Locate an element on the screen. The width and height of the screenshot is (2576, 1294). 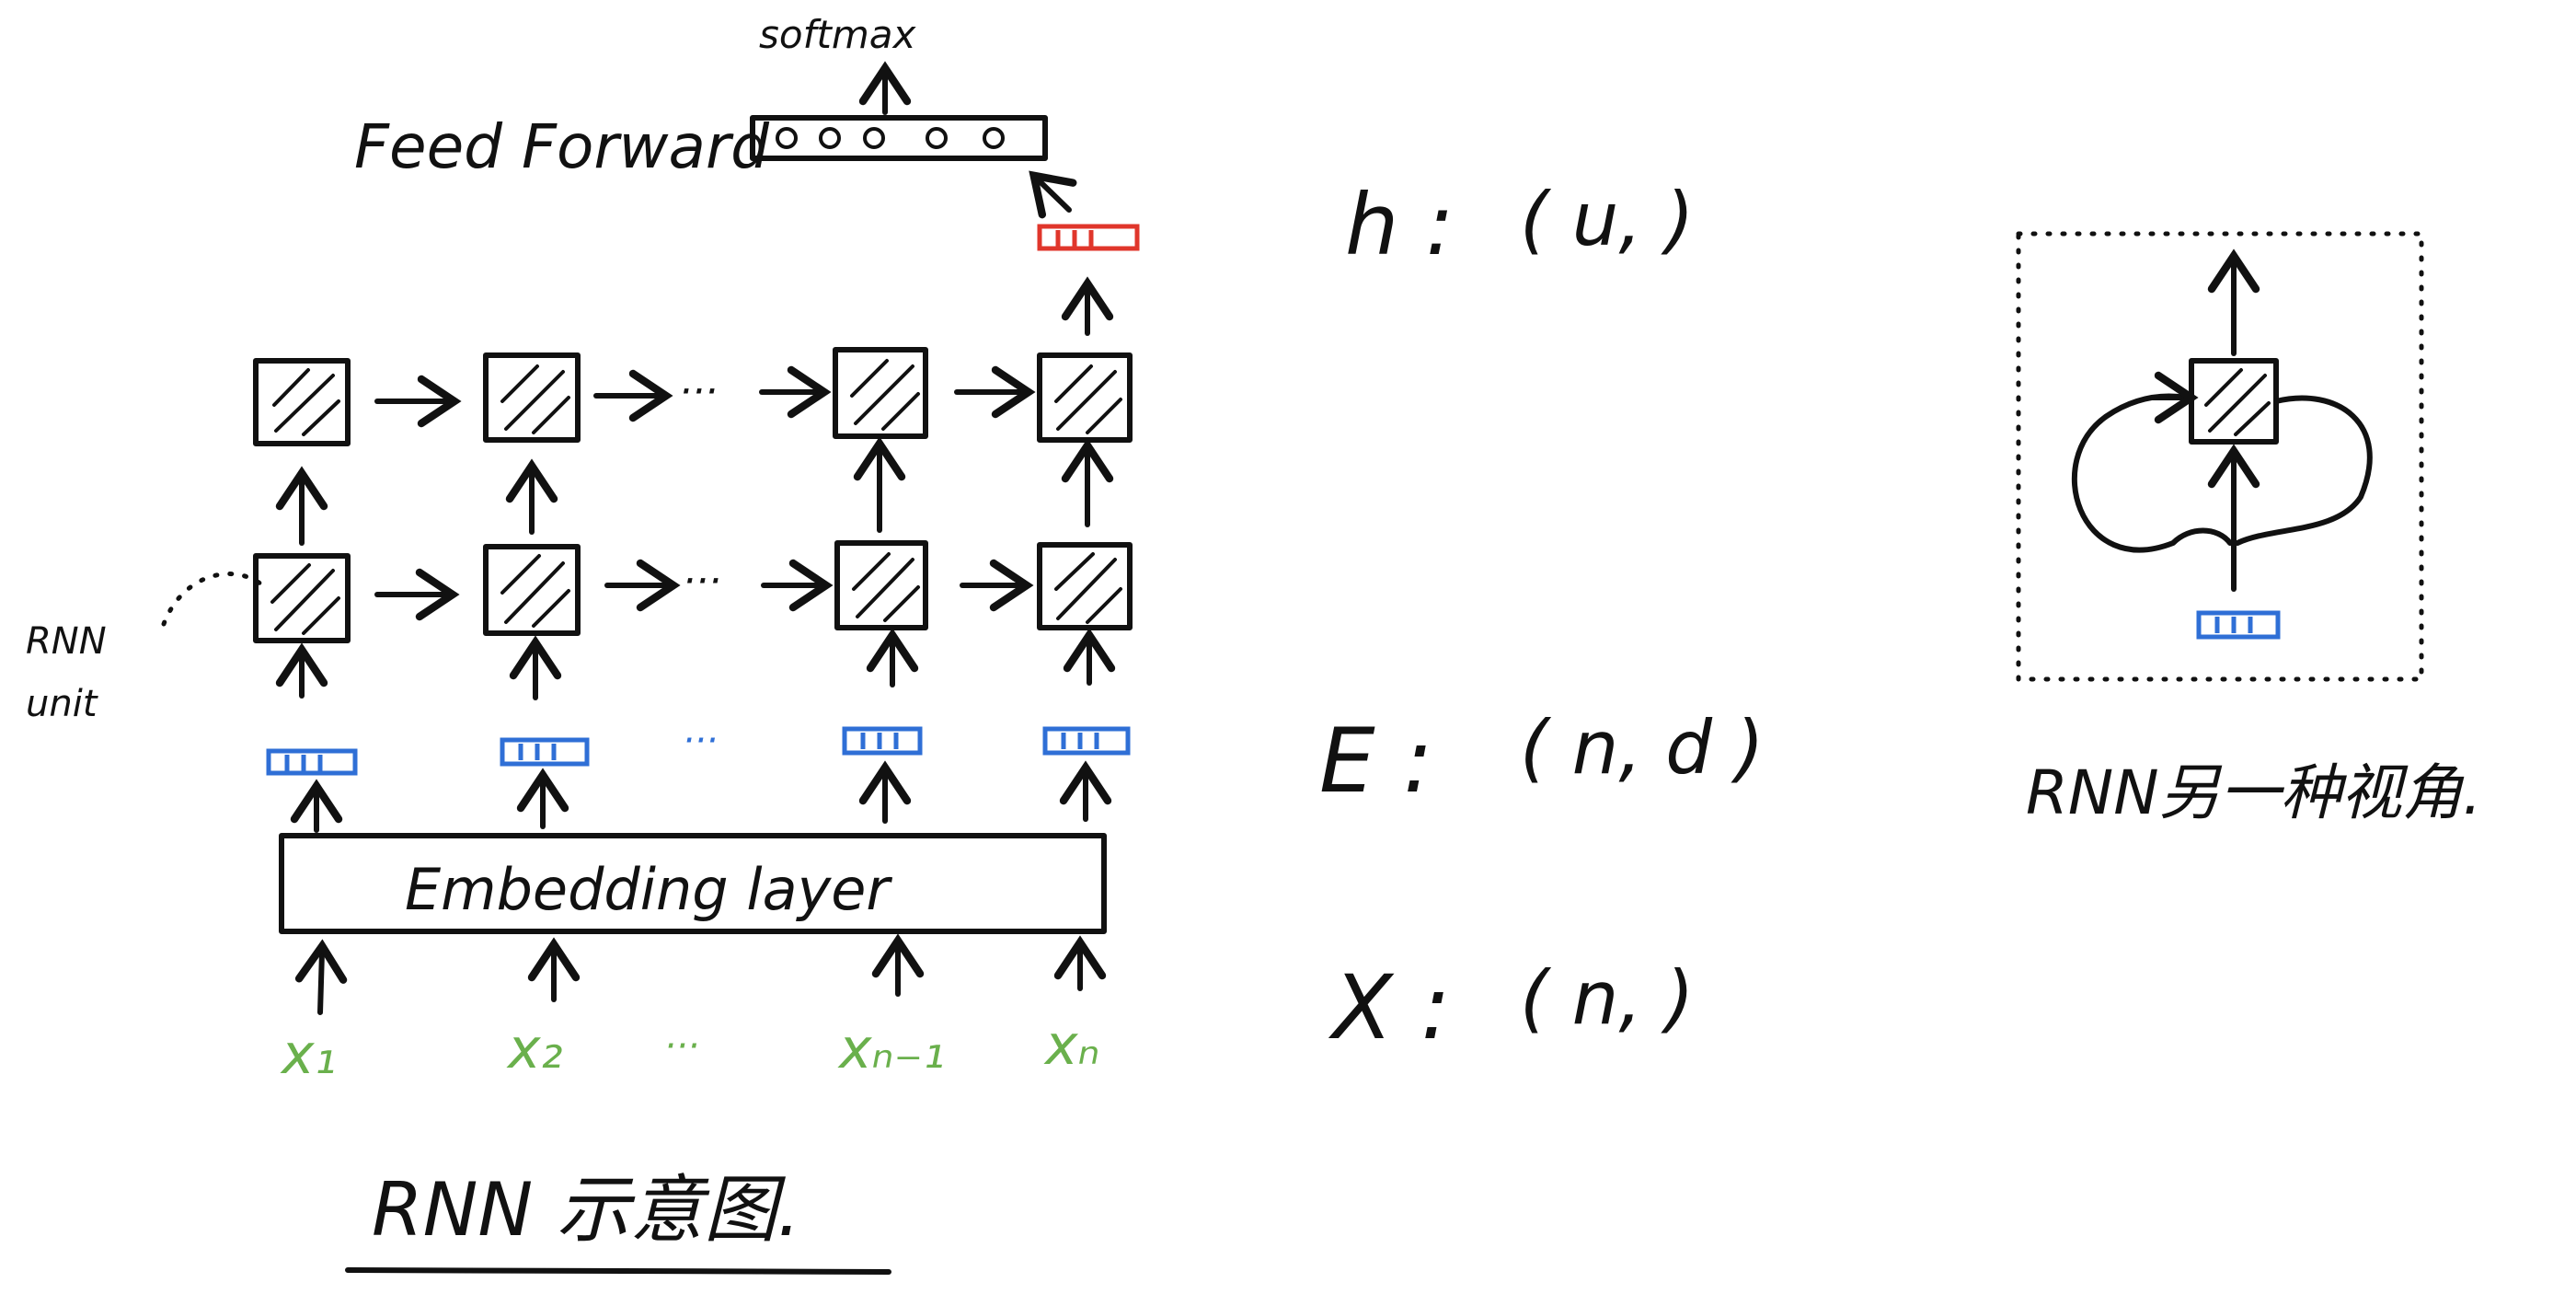
main-title: RNN 示意图. is located at coordinates (586, 1210).